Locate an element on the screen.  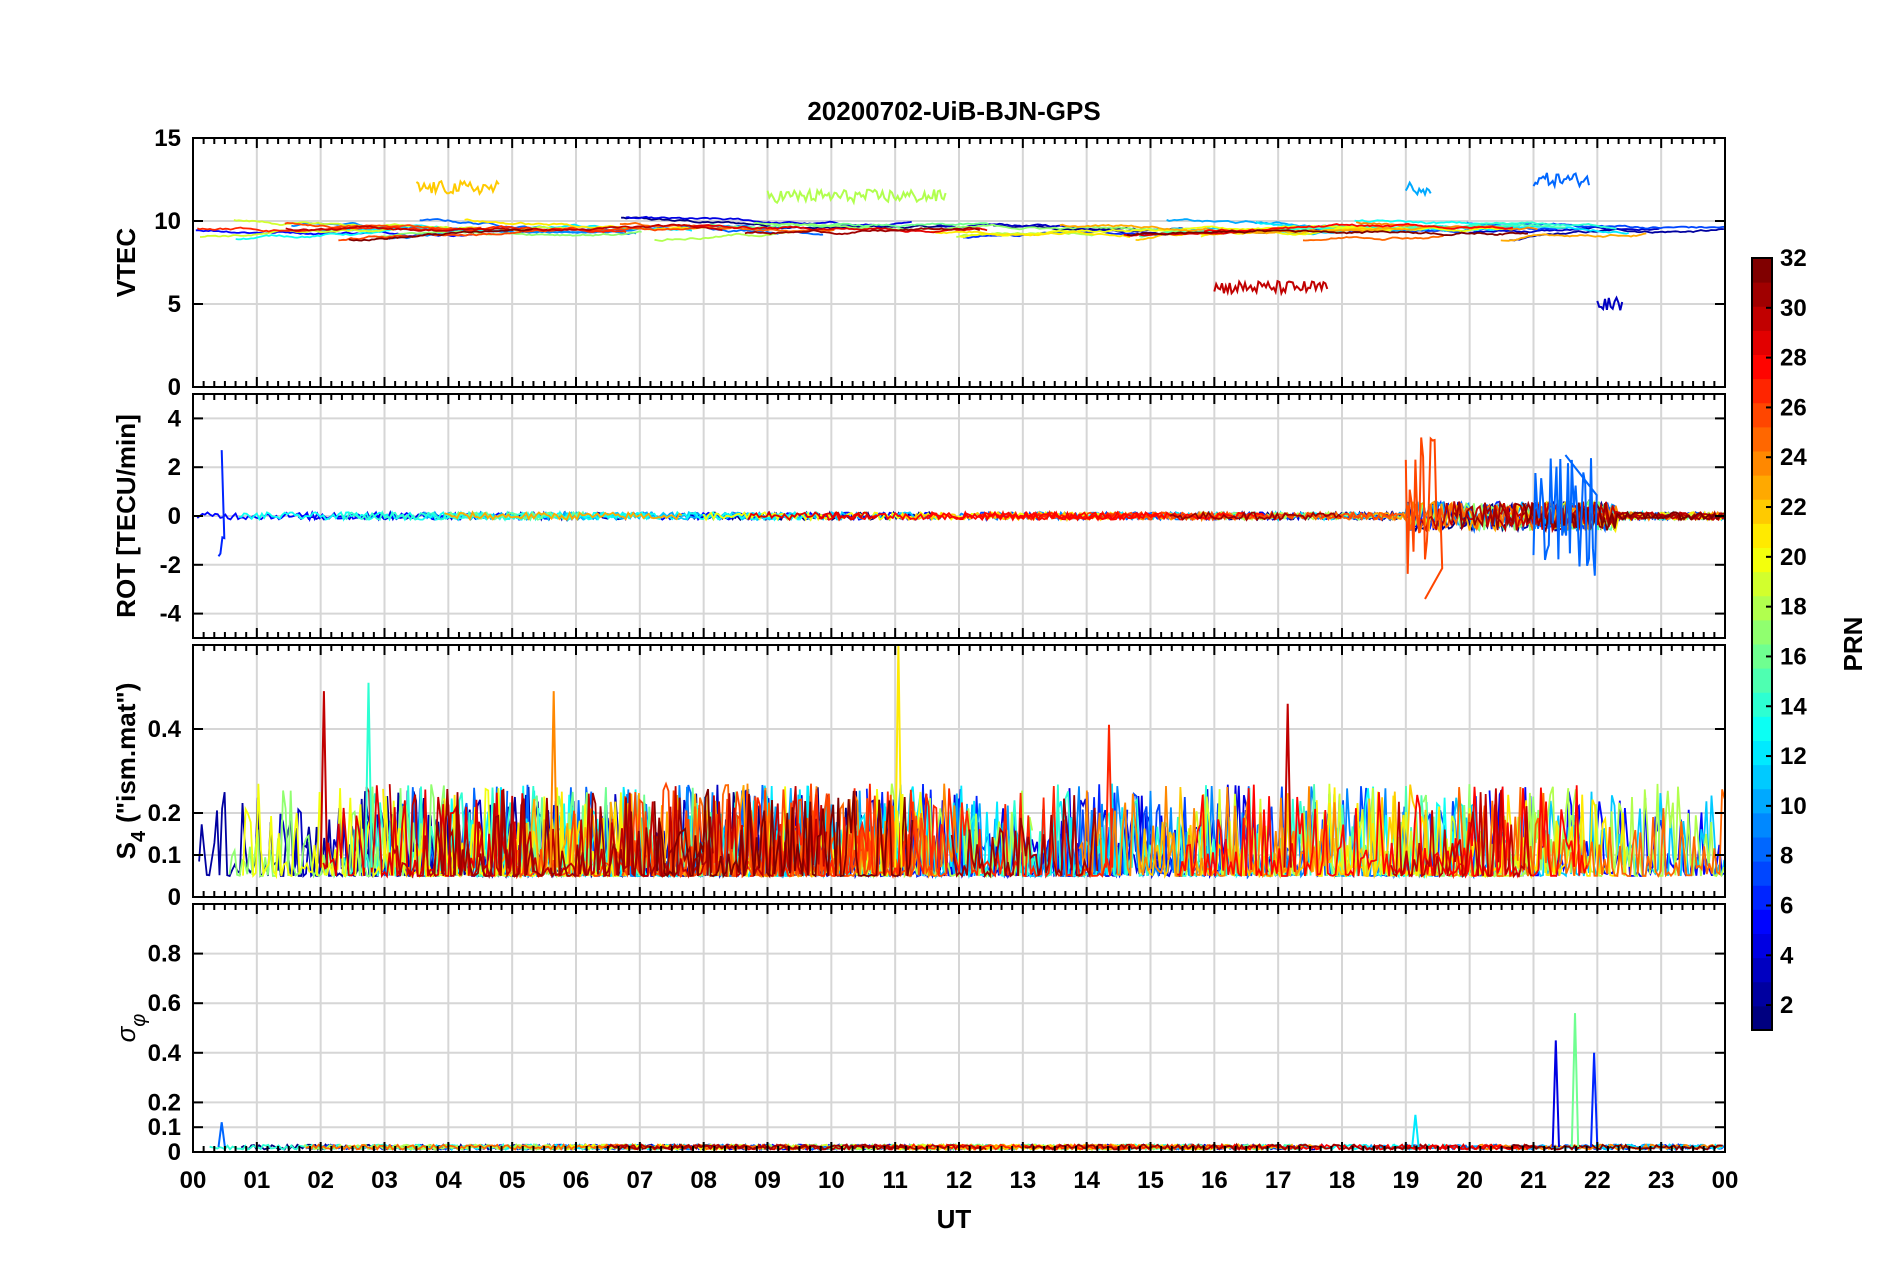
colorbar-frame is located at coordinates (1762, 644).